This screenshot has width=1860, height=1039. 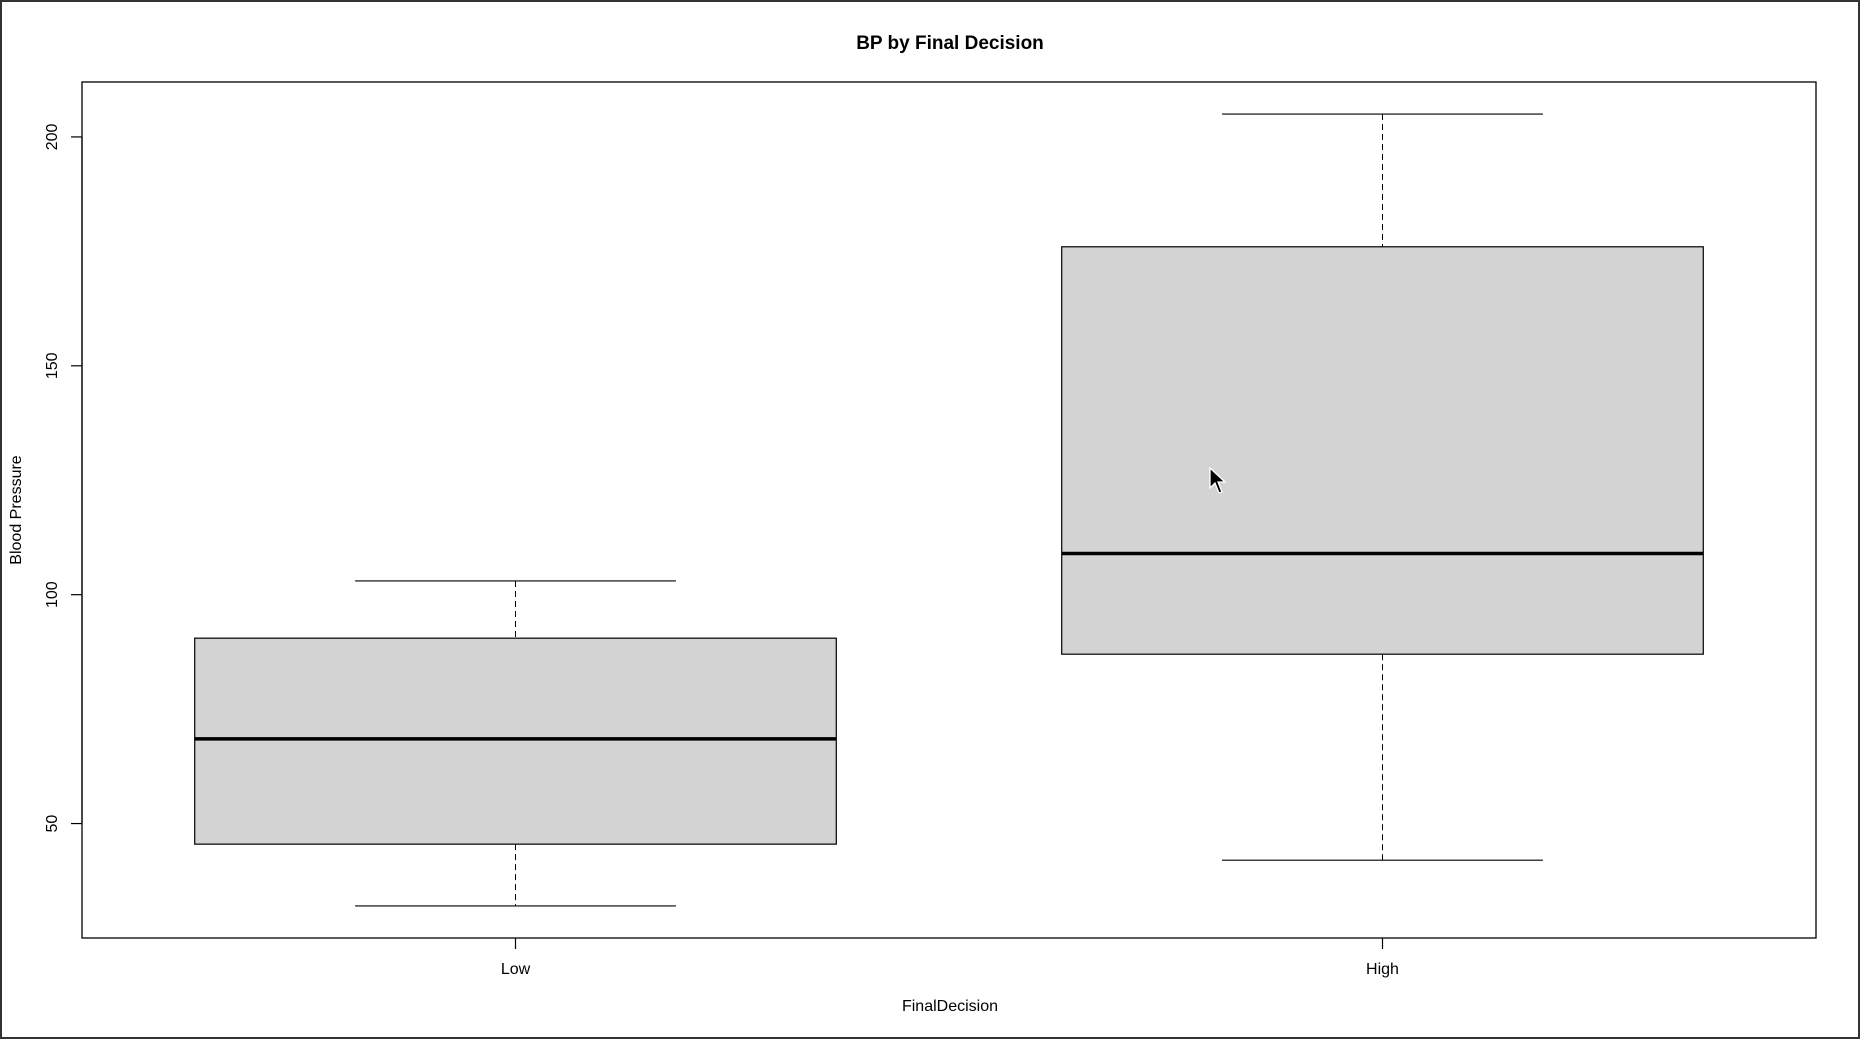 I want to click on y-tick-label: 200, so click(x=52, y=136).